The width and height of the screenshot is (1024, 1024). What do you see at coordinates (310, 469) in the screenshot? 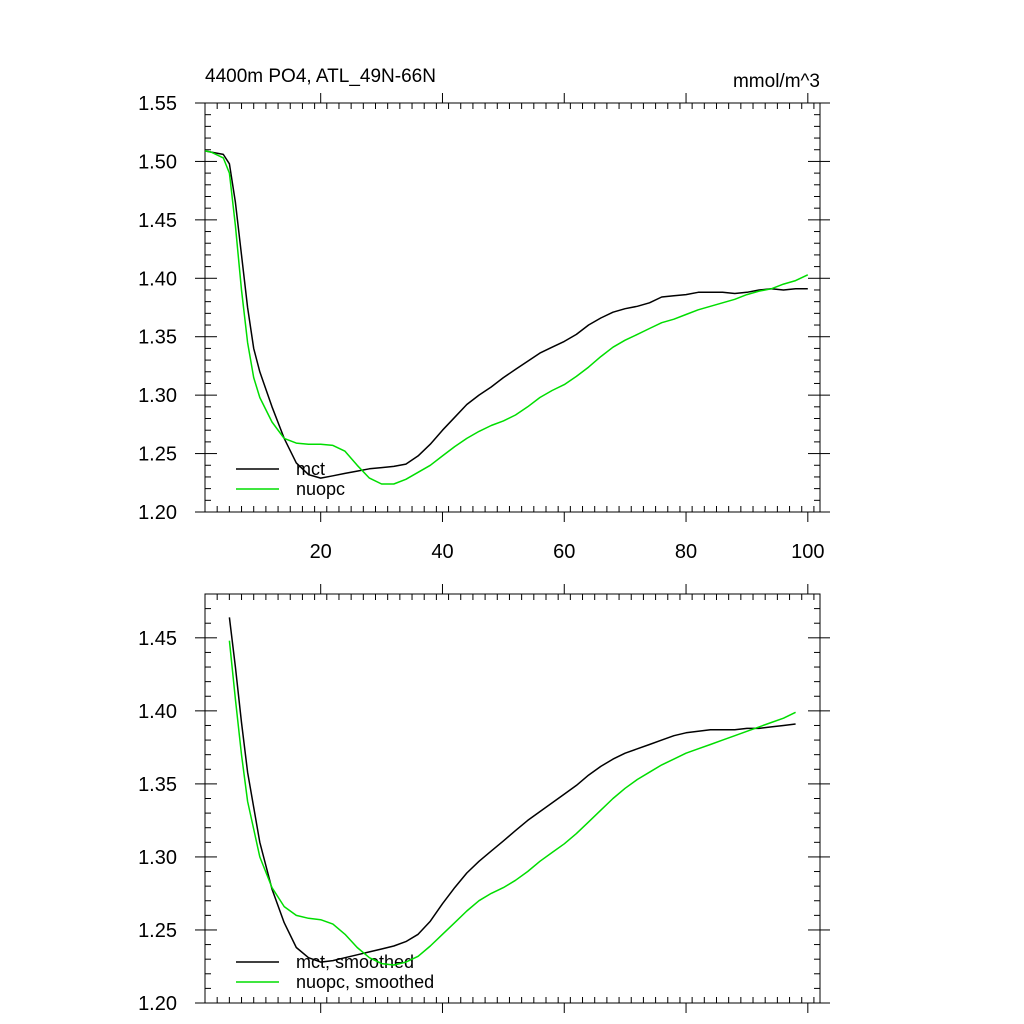
I see `legend-label: mct` at bounding box center [310, 469].